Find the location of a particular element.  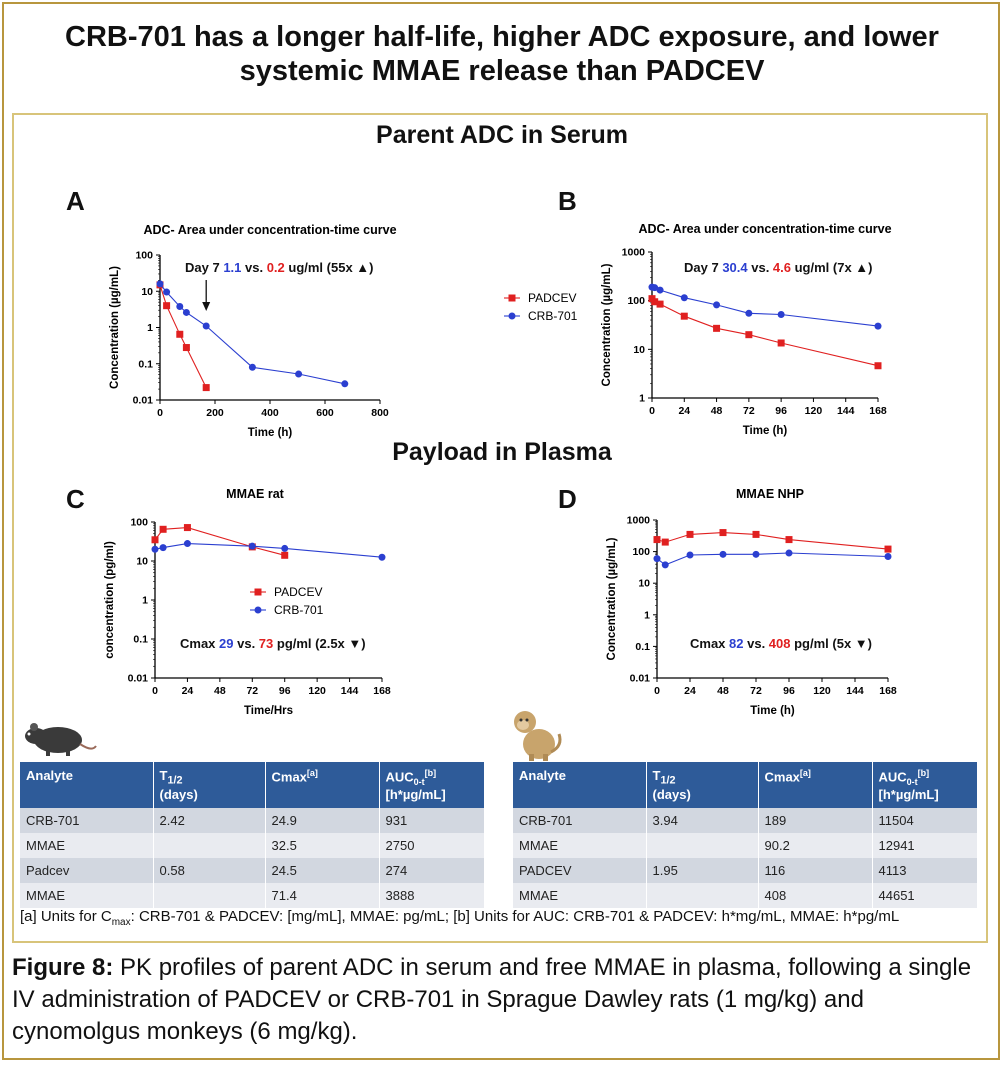

legend-marker is located at coordinates (258, 592).